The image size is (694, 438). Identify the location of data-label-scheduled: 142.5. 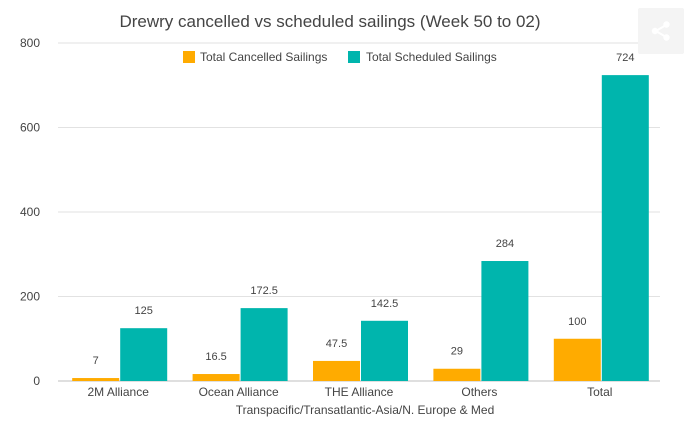
(385, 304).